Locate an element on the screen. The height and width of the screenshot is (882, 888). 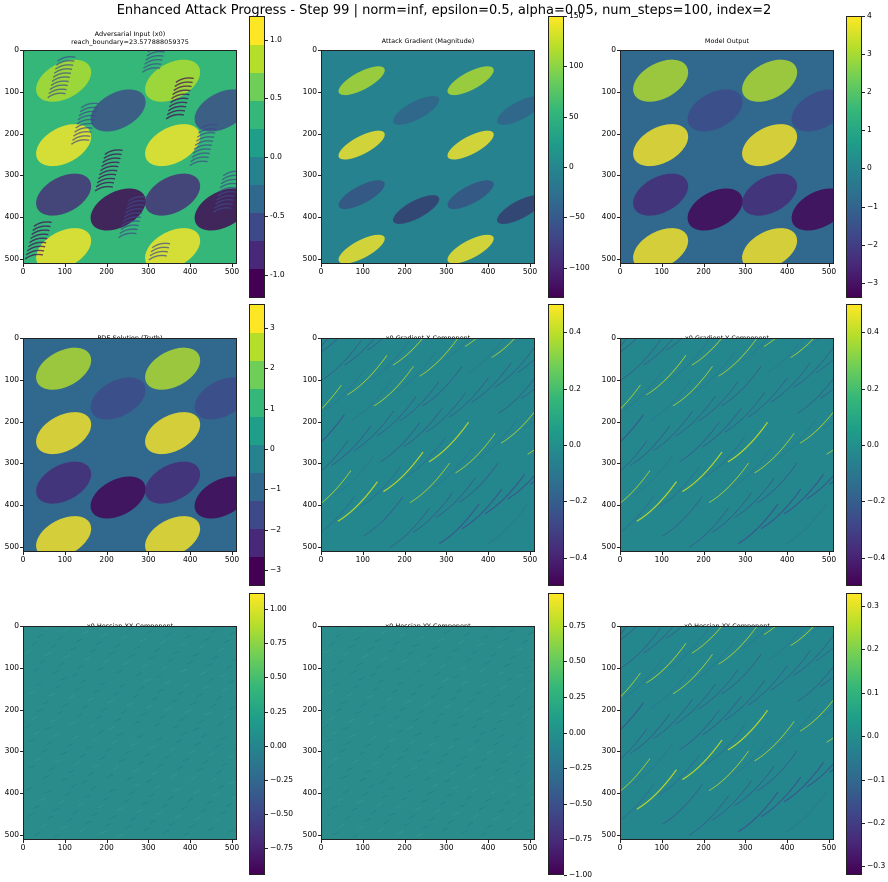
colorbar-tick-label: 0 is located at coordinates (869, 168).